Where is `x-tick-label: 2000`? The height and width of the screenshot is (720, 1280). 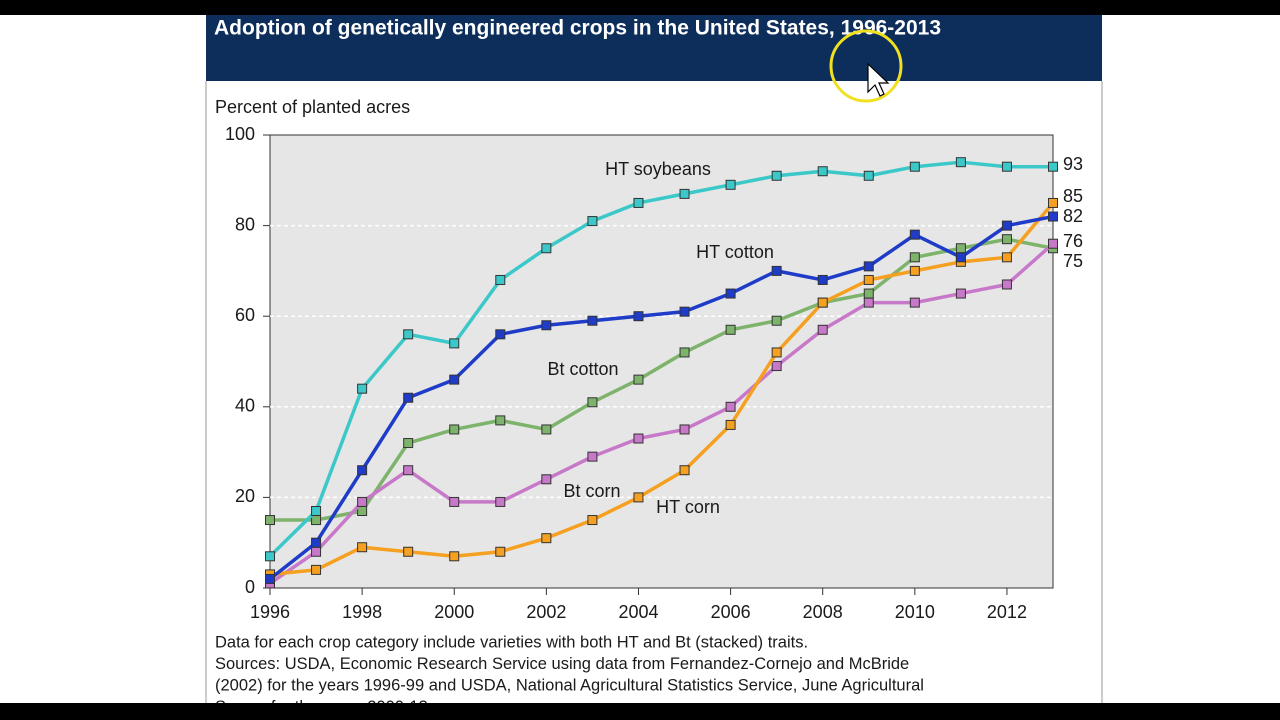
x-tick-label: 2000 is located at coordinates (454, 612).